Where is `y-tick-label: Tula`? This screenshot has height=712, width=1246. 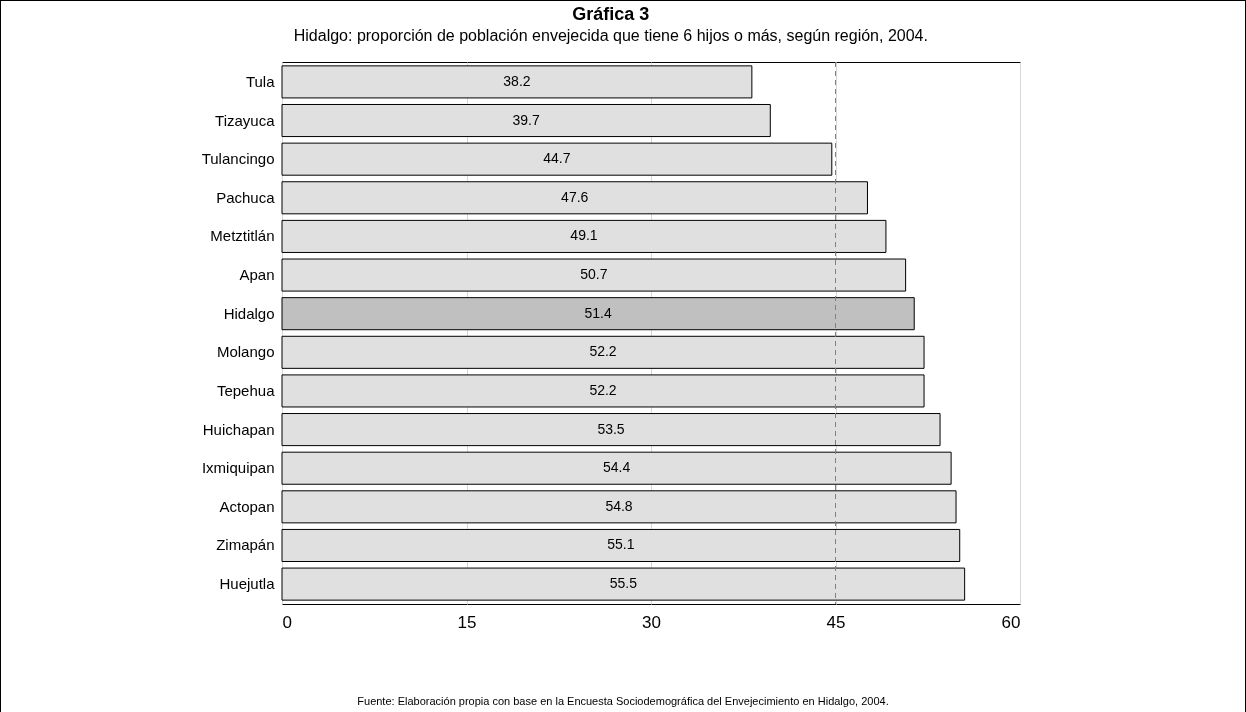
y-tick-label: Tula is located at coordinates (260, 81).